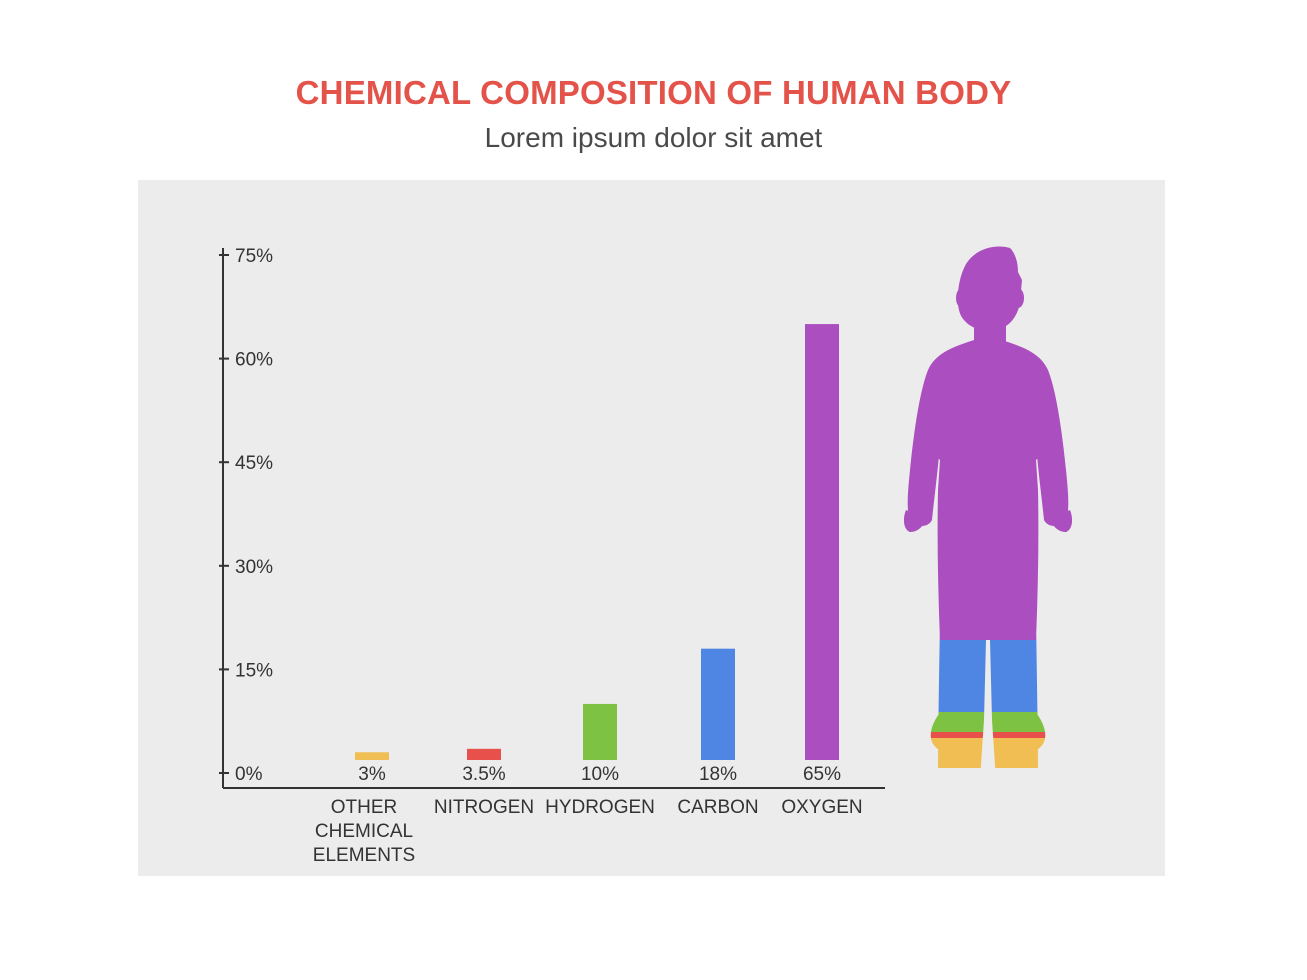 The image size is (1307, 980). I want to click on category-label: OXYGEN, so click(821, 807).